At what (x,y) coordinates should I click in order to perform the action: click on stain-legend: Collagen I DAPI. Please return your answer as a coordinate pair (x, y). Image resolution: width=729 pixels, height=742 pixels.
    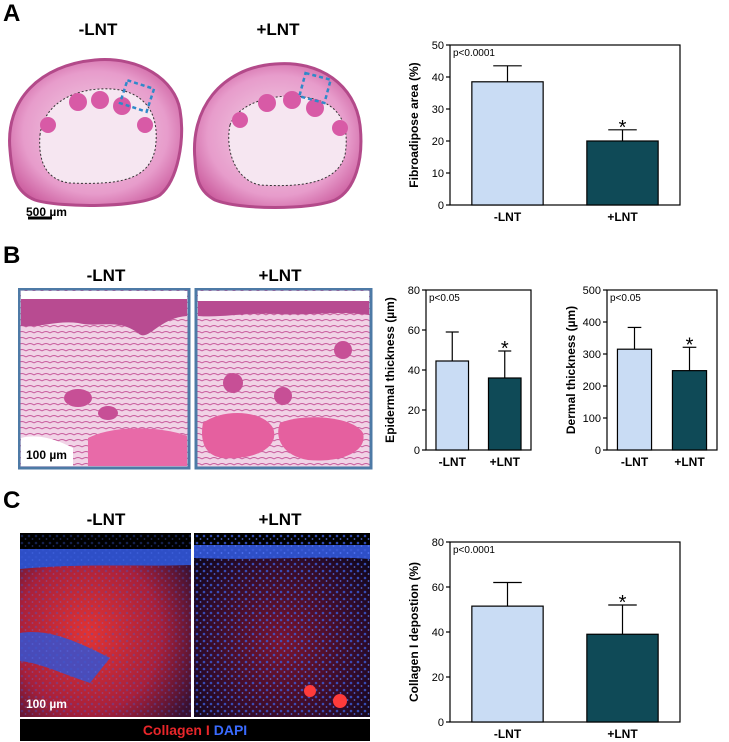
    Looking at the image, I should click on (195, 730).